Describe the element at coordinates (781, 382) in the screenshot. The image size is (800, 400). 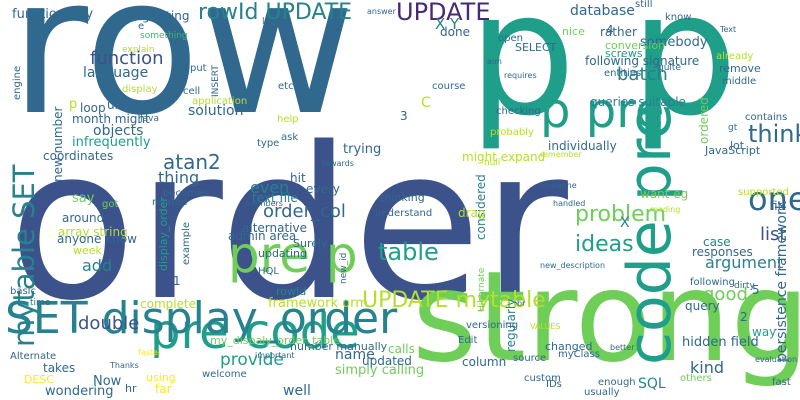
I see `cloud-word: fast` at that location.